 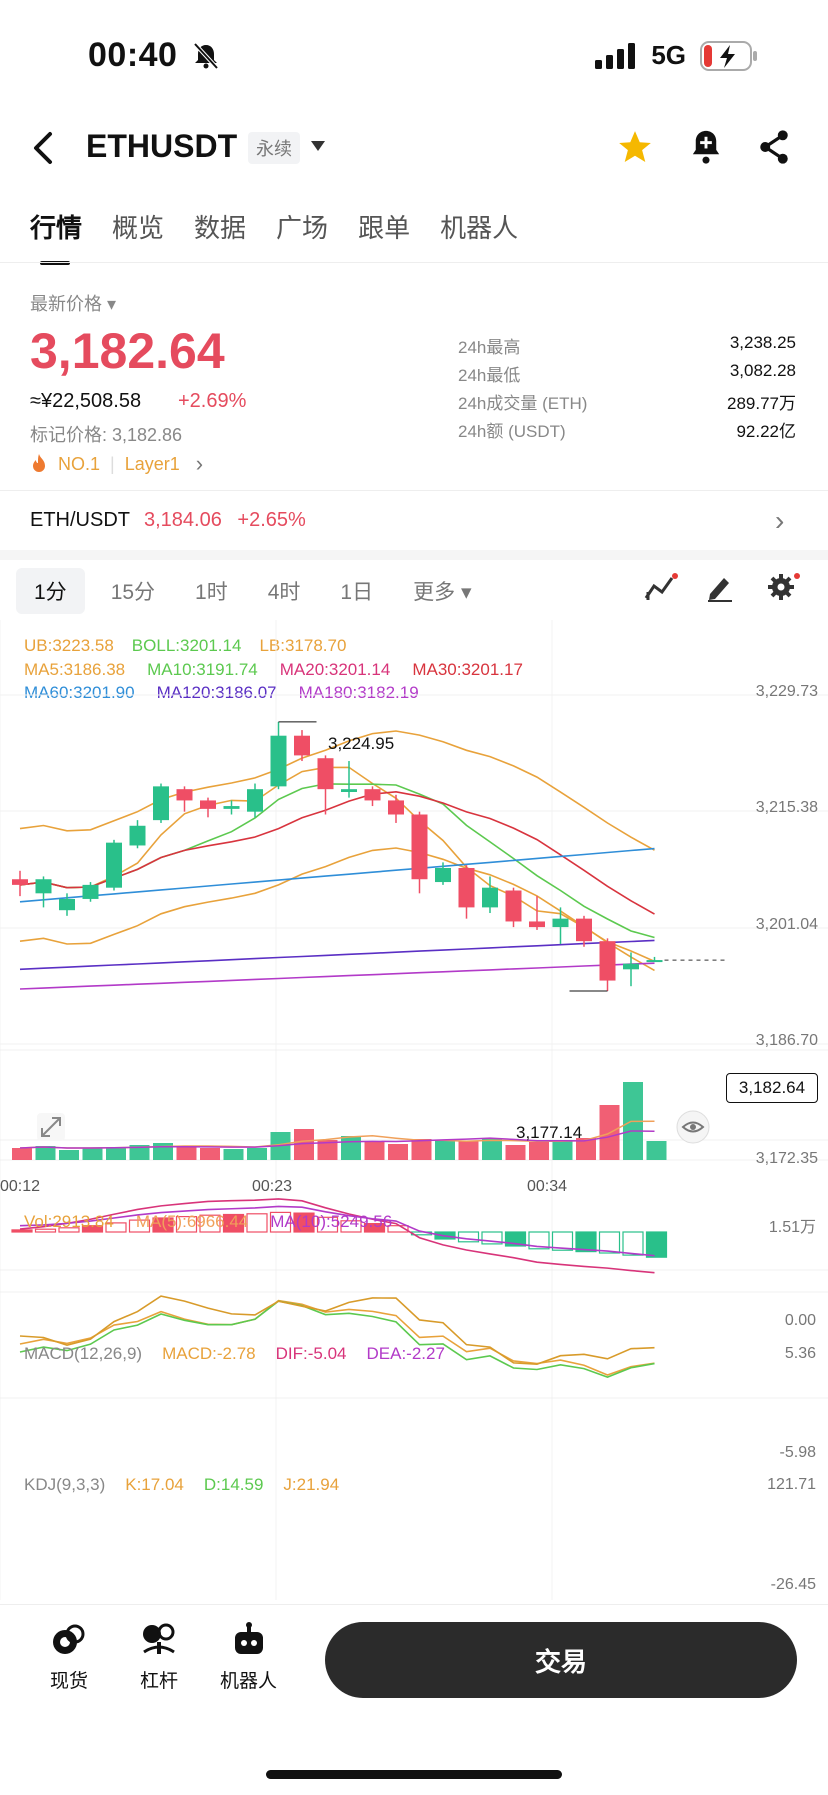 I want to click on tabs-divider, so click(x=414, y=262).